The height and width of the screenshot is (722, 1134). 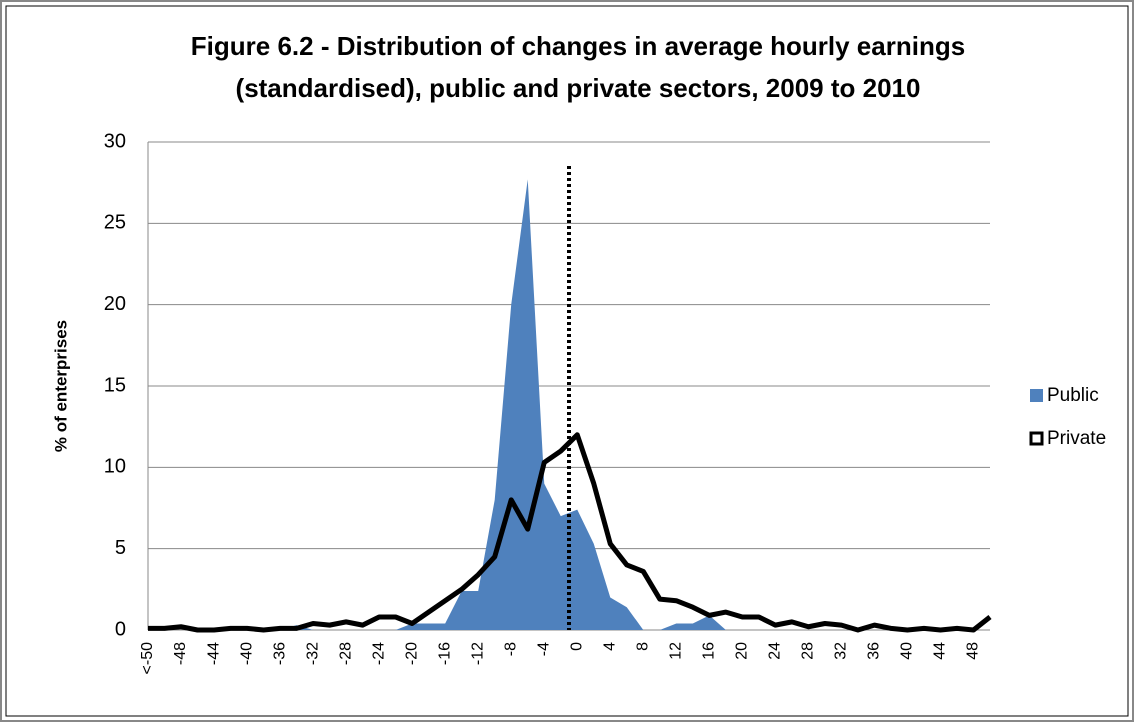 I want to click on x-tick-label: <-50, so click(x=147, y=658).